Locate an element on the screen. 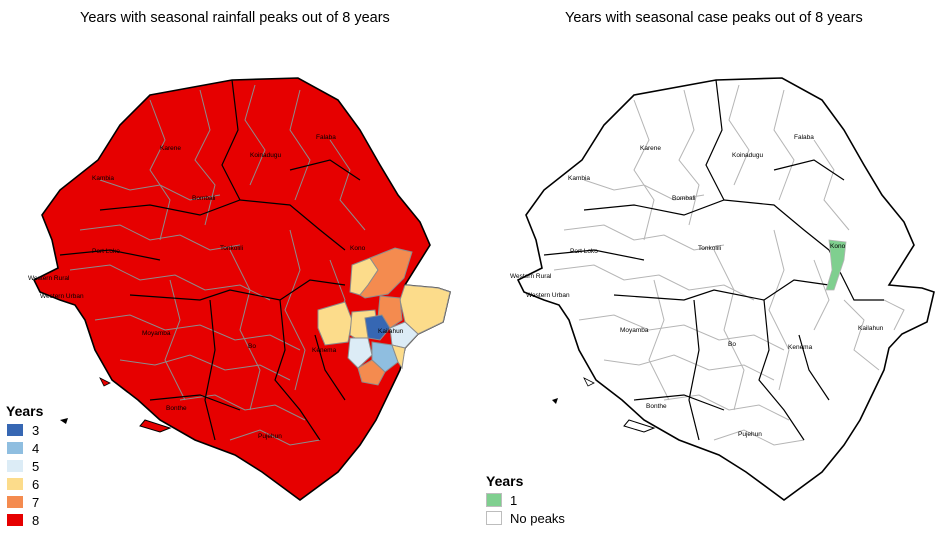 This screenshot has height=538, width=936. left-legend-label: 4 is located at coordinates (36, 448).